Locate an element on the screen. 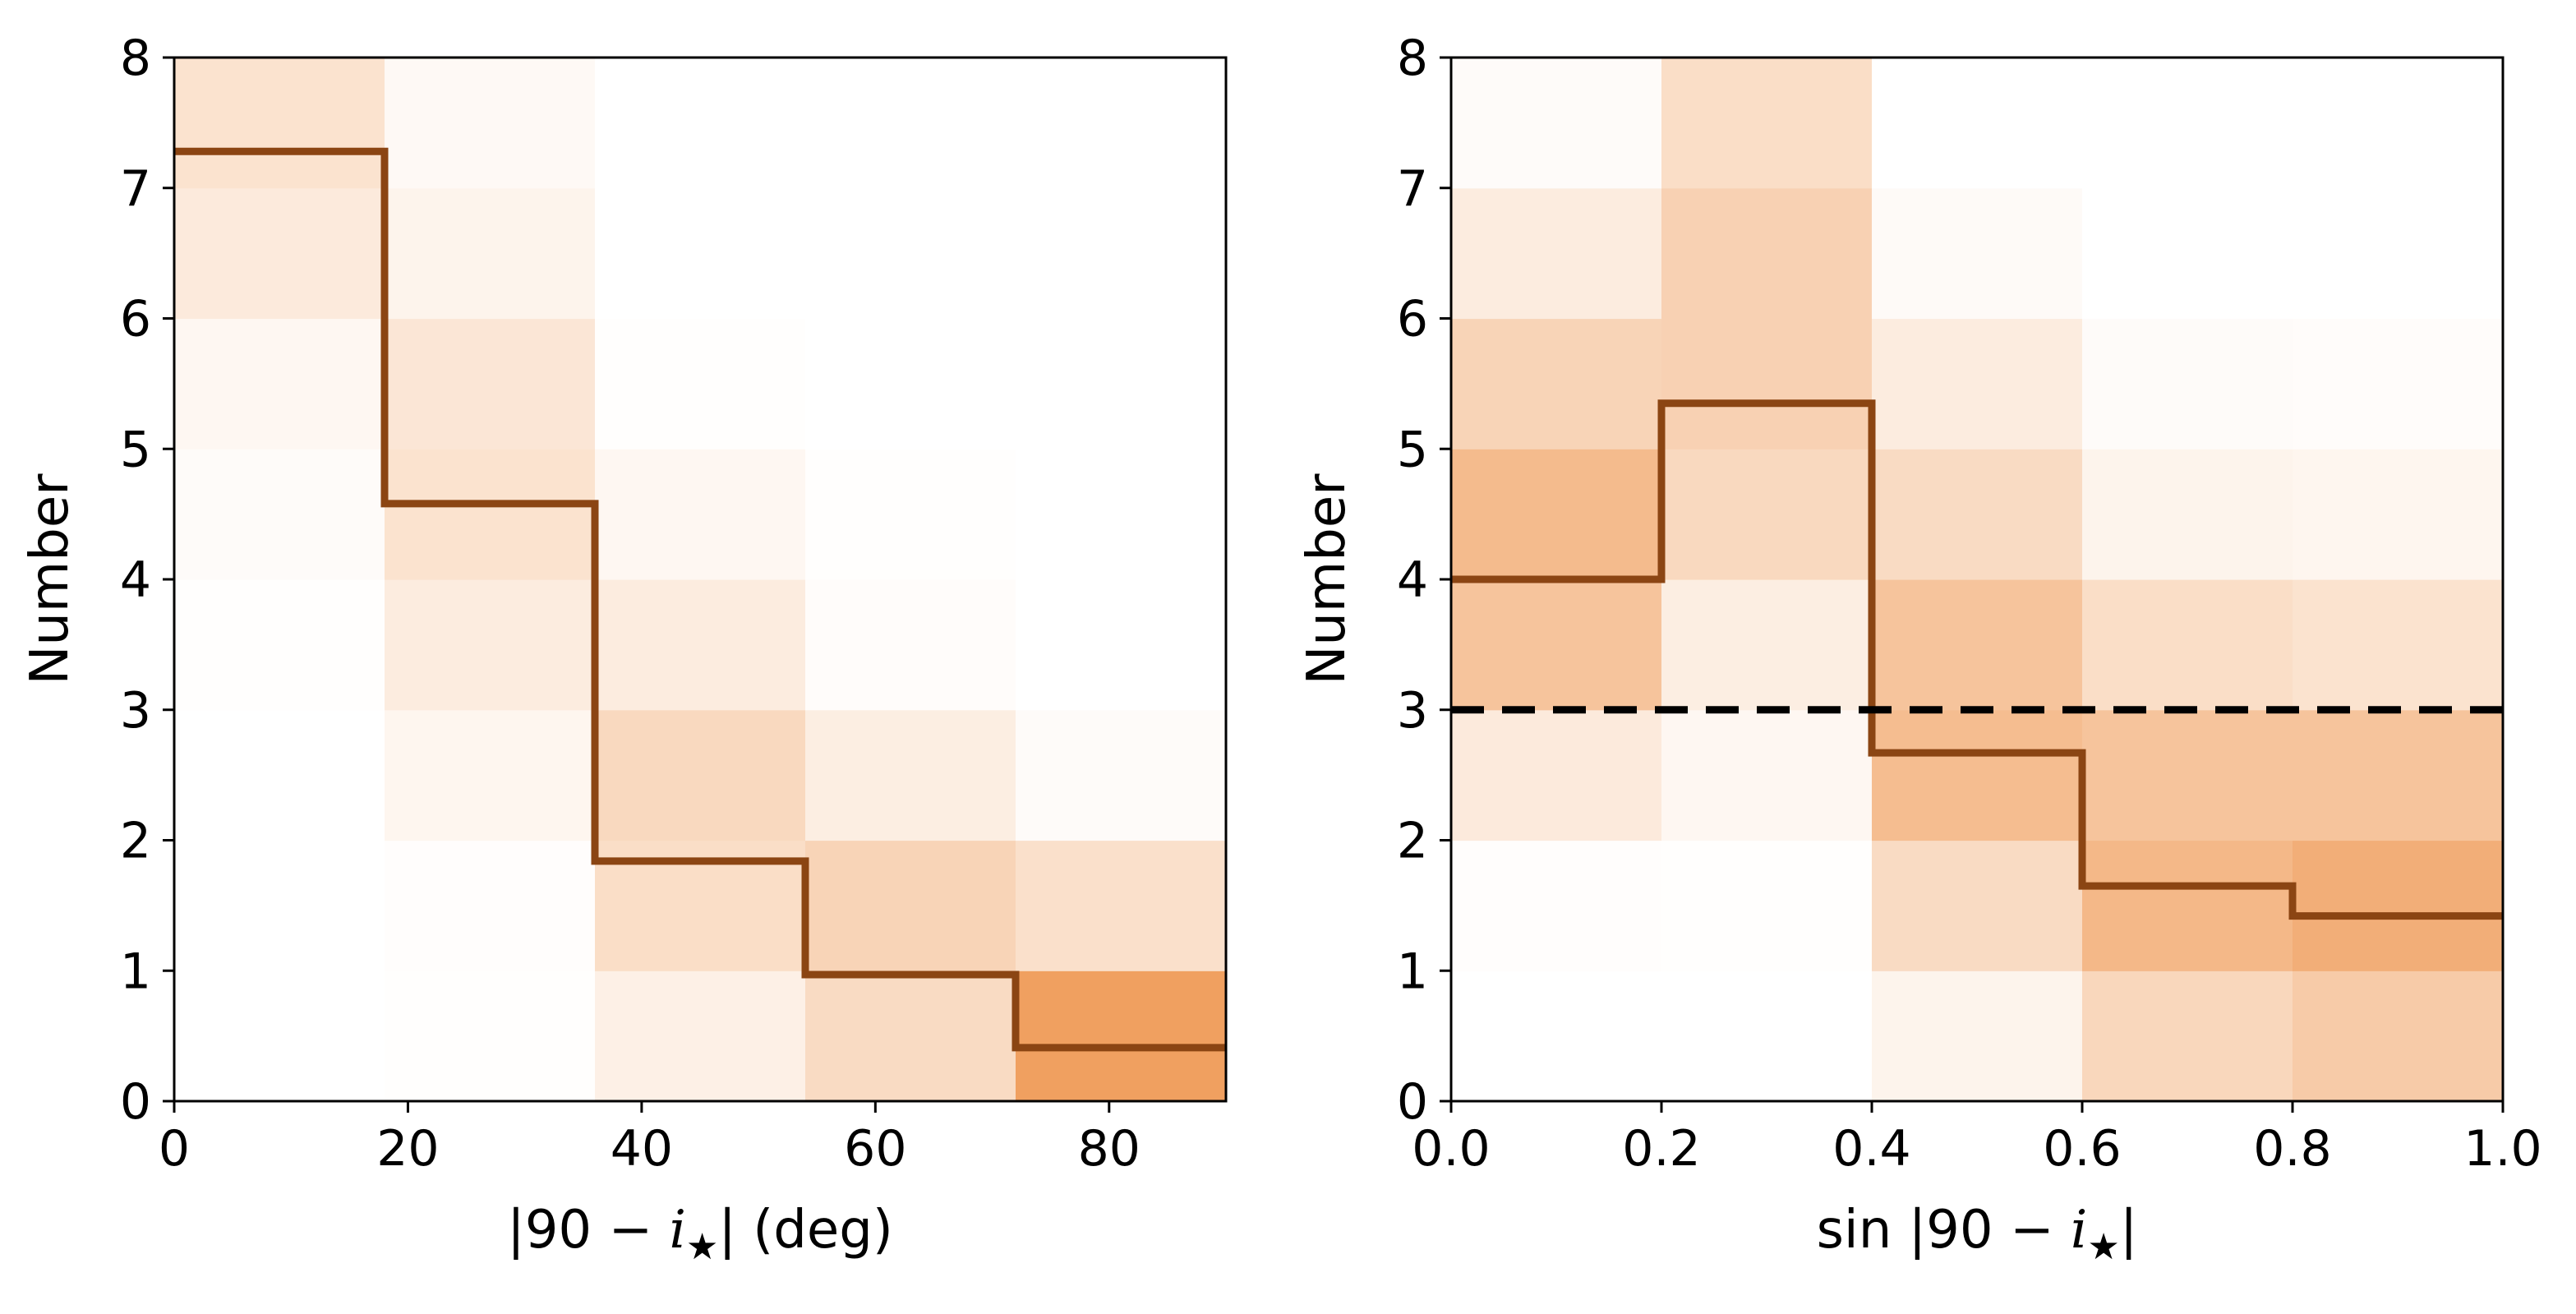 Image resolution: width=2576 pixels, height=1314 pixels. x-tick-label: 0.0 is located at coordinates (1451, 1149).